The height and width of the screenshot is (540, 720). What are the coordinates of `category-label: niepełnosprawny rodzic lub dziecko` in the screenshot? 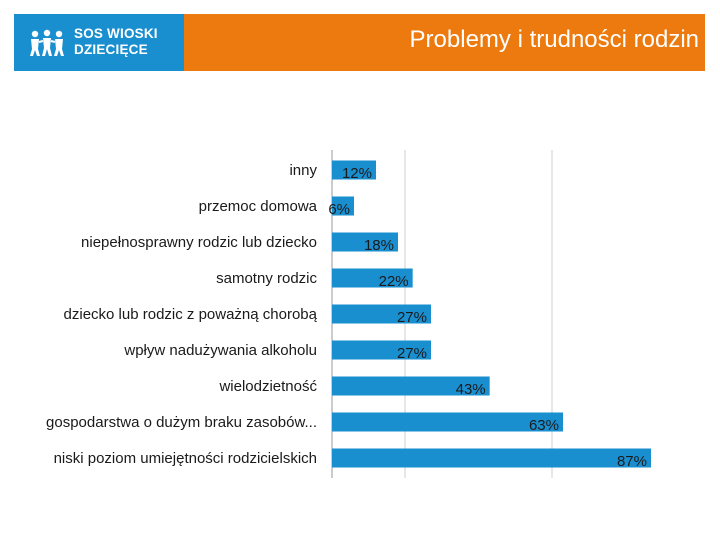 It's located at (199, 242).